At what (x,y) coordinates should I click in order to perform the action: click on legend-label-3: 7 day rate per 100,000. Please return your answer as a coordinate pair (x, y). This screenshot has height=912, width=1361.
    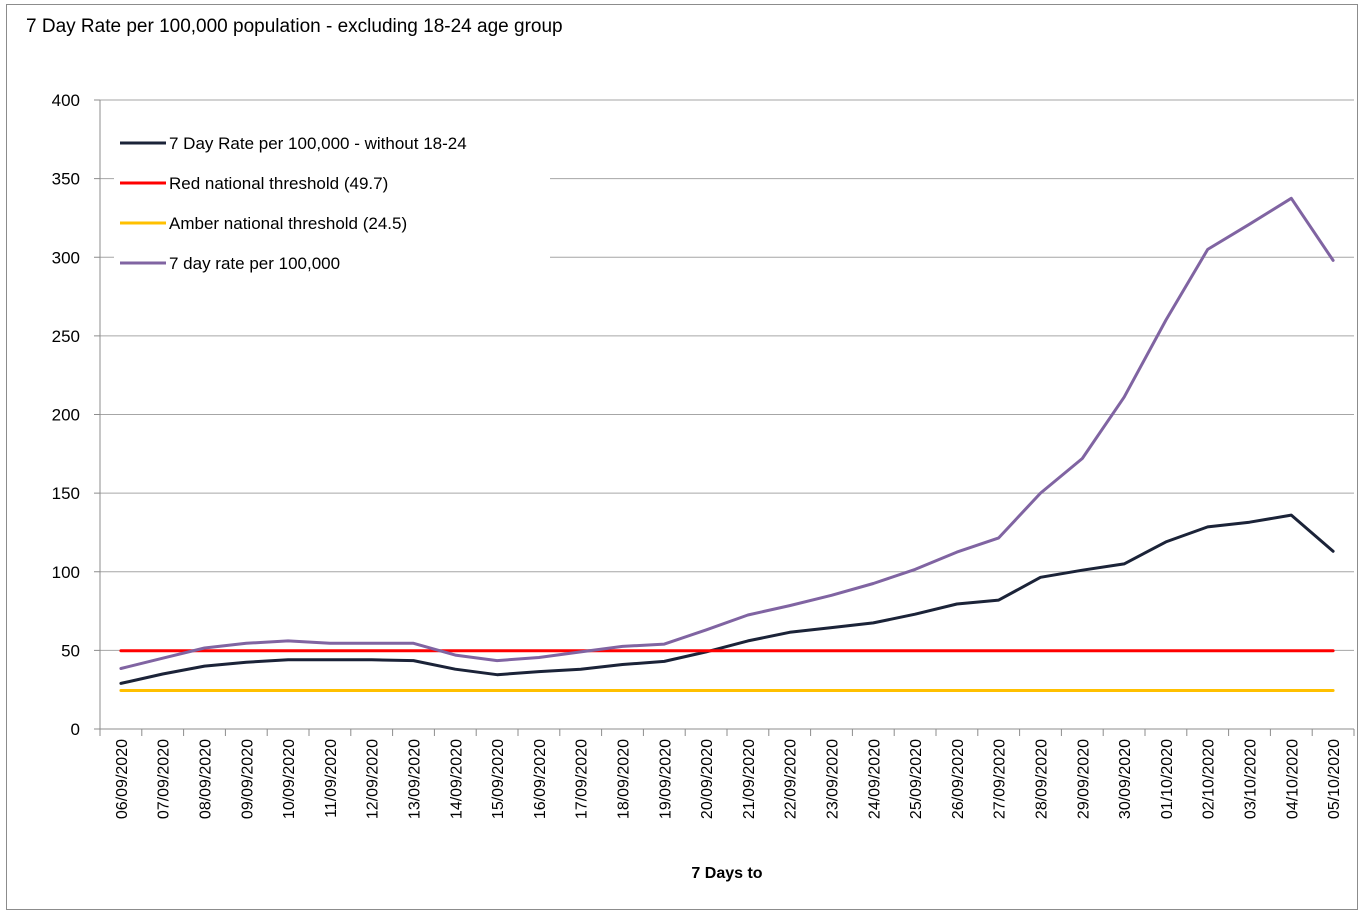
    Looking at the image, I should click on (254, 263).